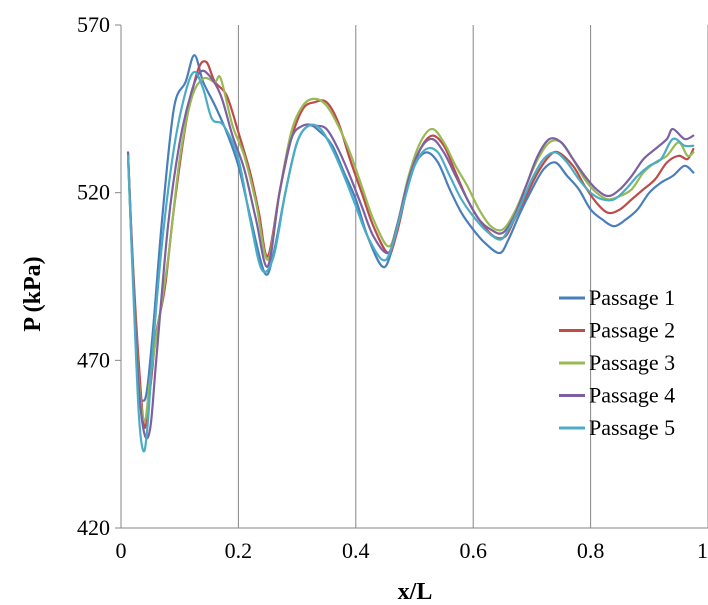 The height and width of the screenshot is (605, 708). What do you see at coordinates (356, 550) in the screenshot?
I see `x-tick-label: 0.4` at bounding box center [356, 550].